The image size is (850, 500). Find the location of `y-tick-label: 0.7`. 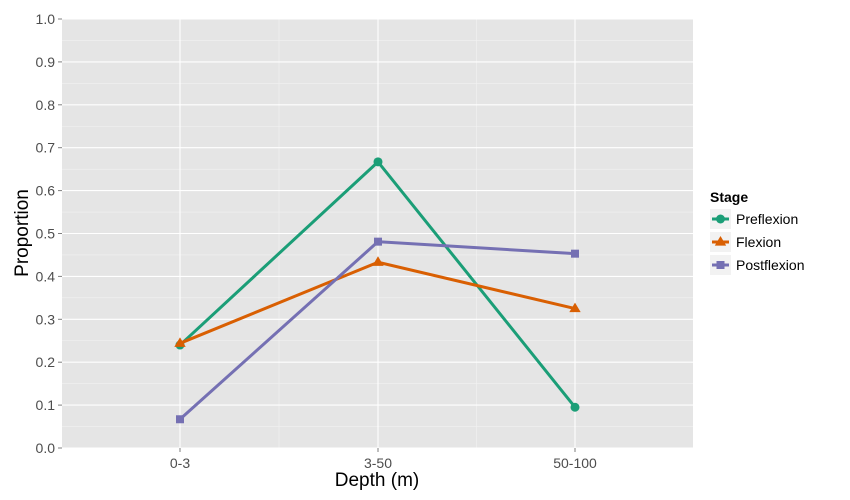

y-tick-label: 0.7 is located at coordinates (46, 148).